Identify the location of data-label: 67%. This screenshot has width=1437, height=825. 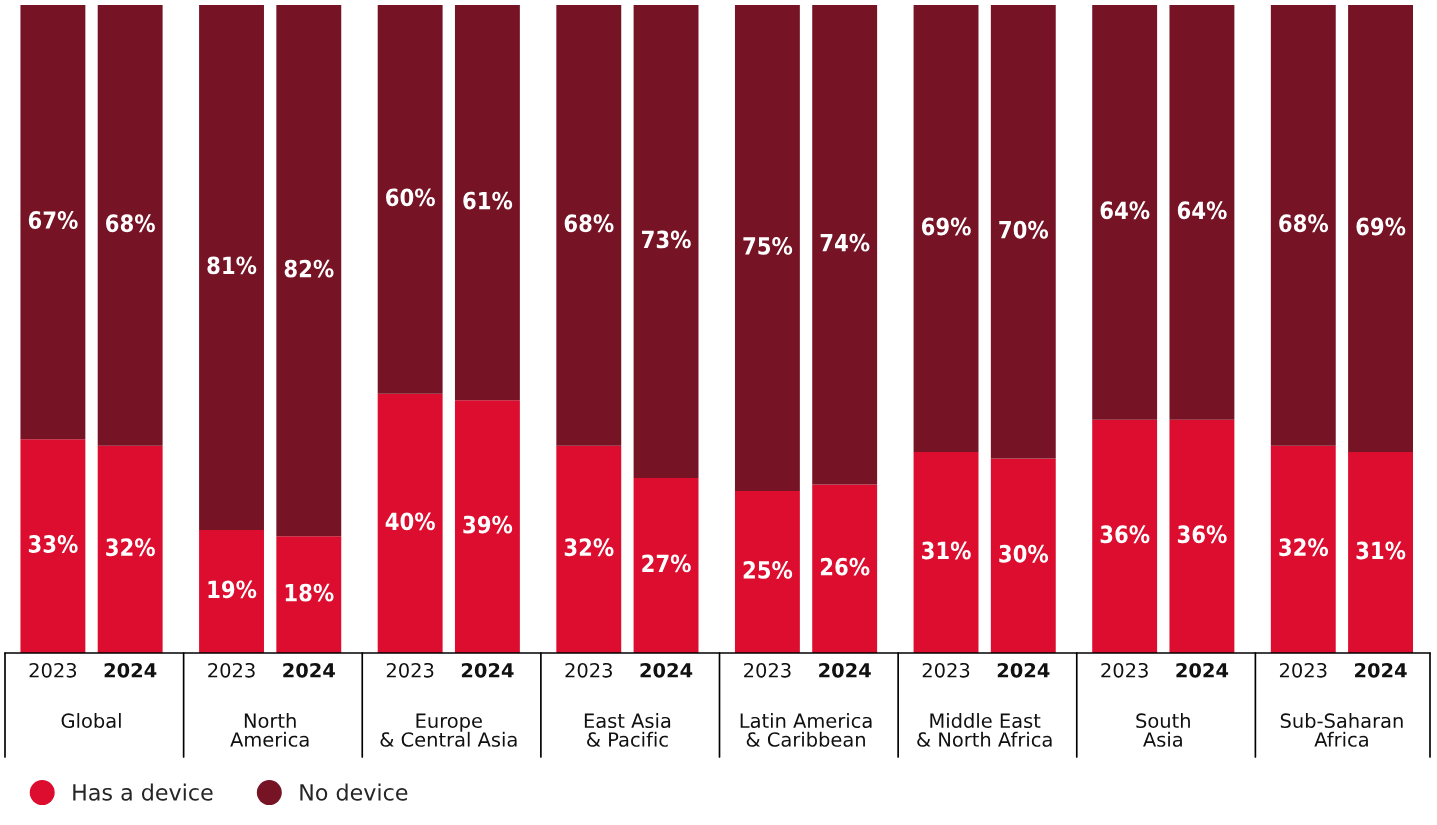
(53, 220).